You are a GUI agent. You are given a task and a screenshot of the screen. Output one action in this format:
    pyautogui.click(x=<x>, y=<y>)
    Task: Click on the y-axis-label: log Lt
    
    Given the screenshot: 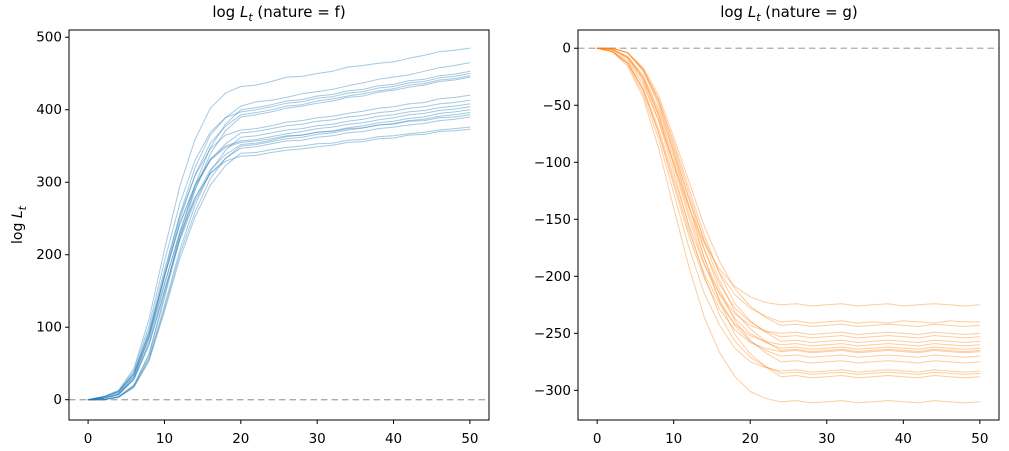 What is the action you would take?
    pyautogui.click(x=19, y=225)
    